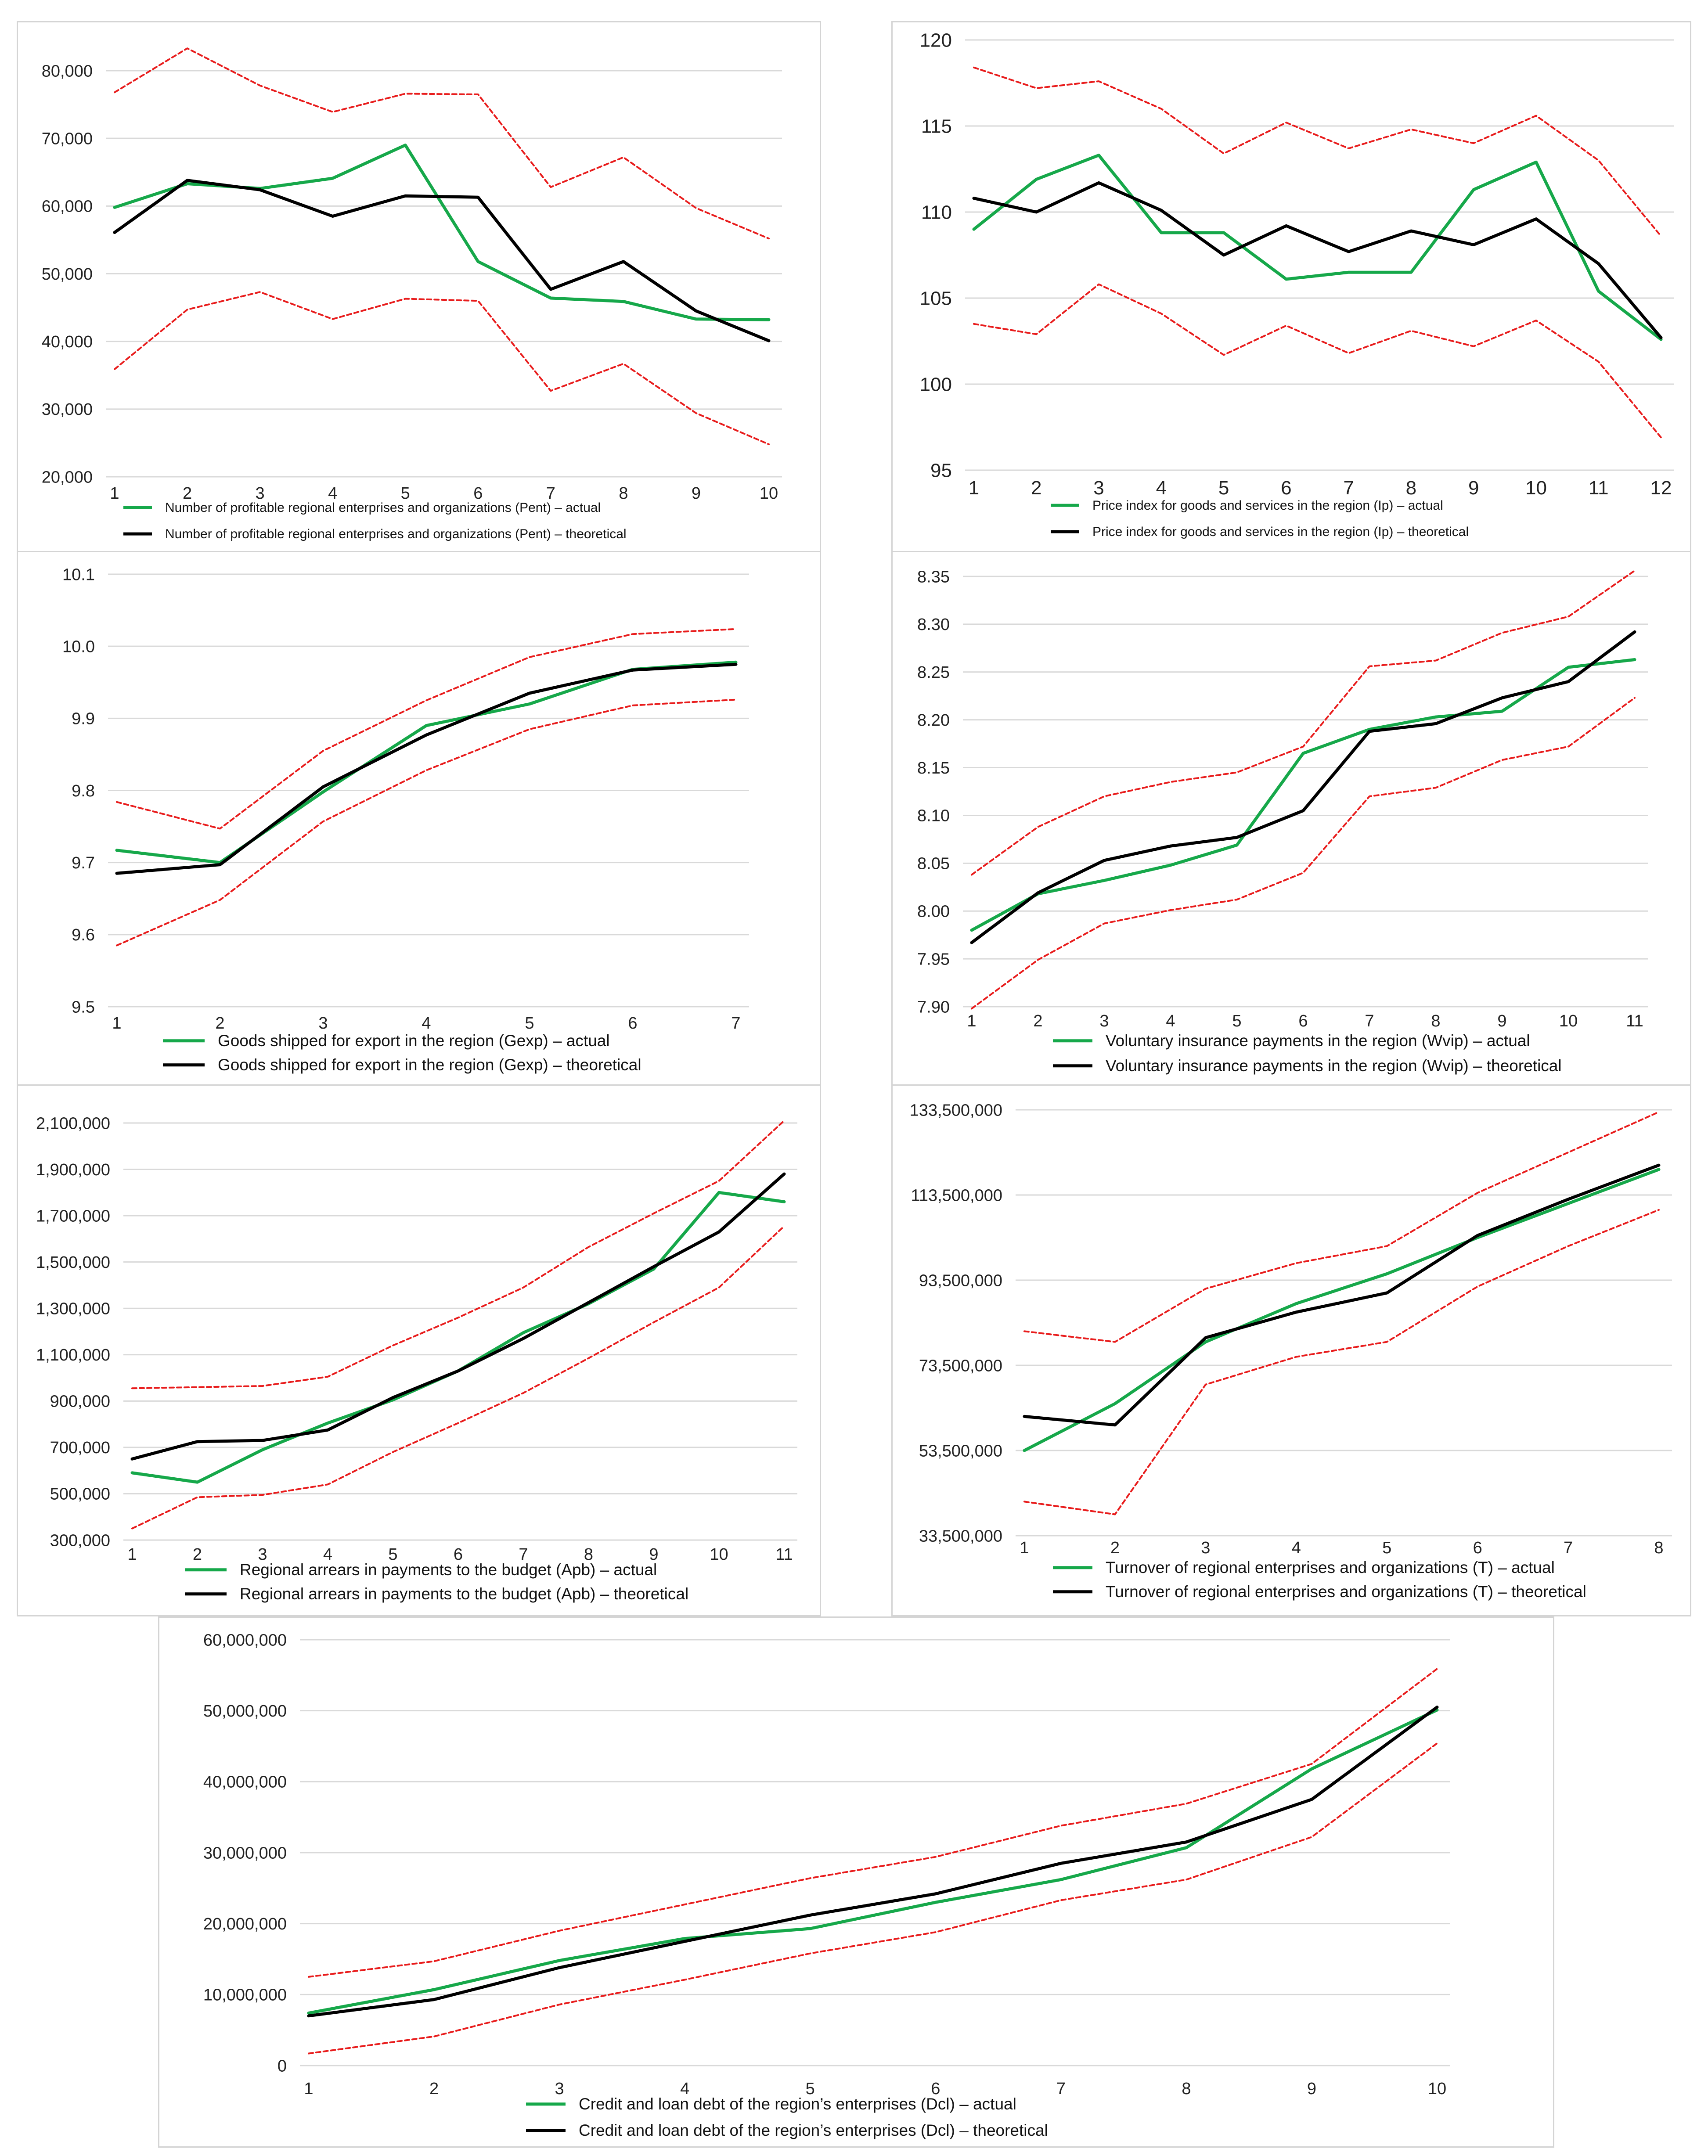 The image size is (1708, 2156). What do you see at coordinates (245, 1853) in the screenshot?
I see `y-tick-label: 30,000,000` at bounding box center [245, 1853].